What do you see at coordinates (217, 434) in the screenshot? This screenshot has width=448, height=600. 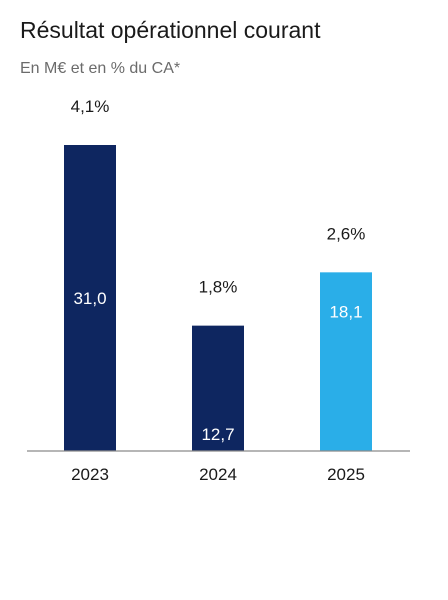 I see `value-label-2024: 12,7` at bounding box center [217, 434].